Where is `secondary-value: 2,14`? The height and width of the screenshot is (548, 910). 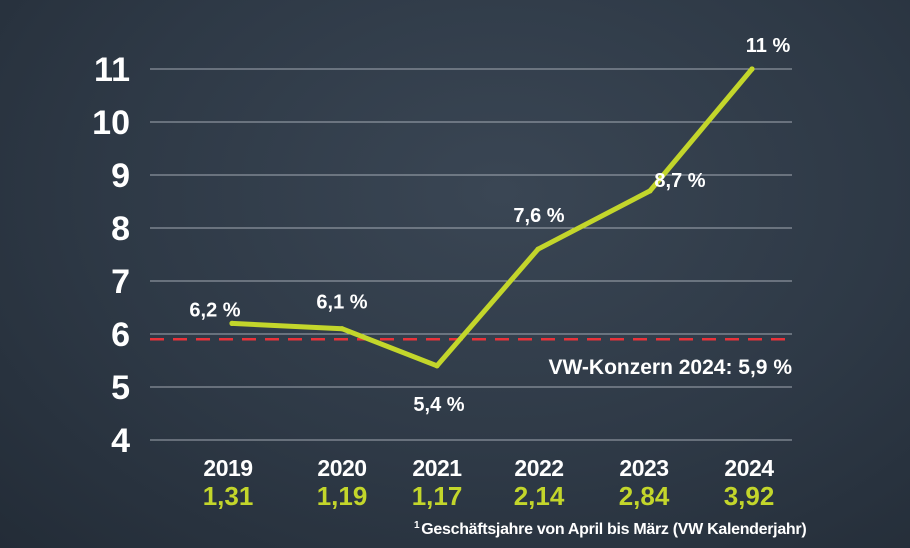 secondary-value: 2,14 is located at coordinates (539, 496).